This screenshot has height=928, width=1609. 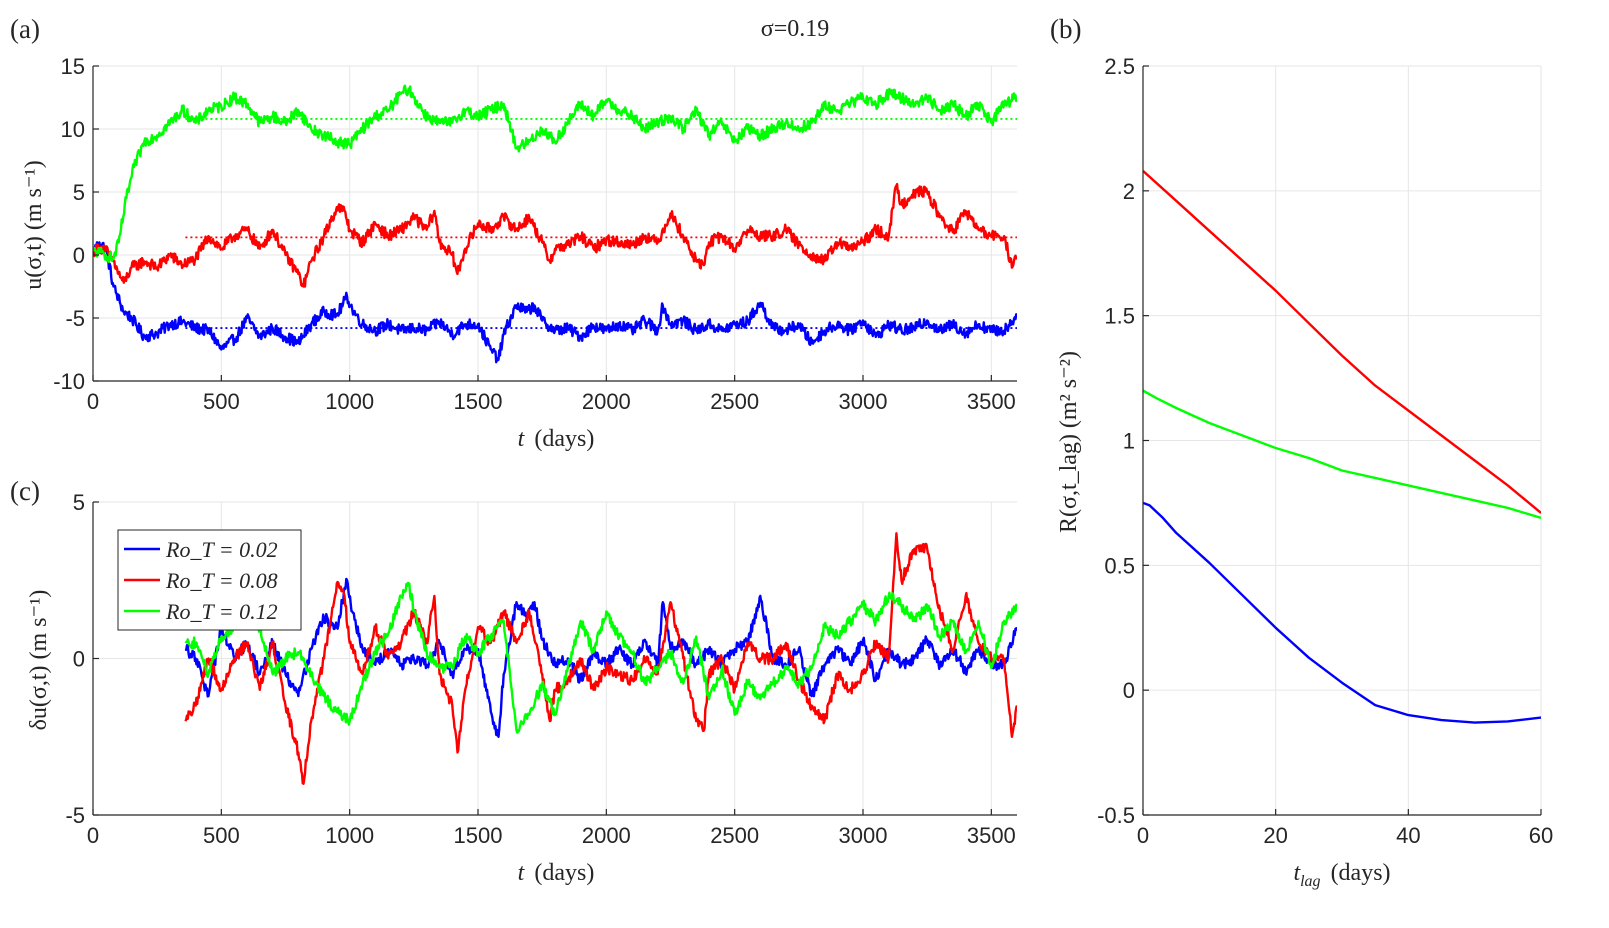 What do you see at coordinates (522, 439) in the screenshot?
I see `panel-a-xlabel-var: t` at bounding box center [522, 439].